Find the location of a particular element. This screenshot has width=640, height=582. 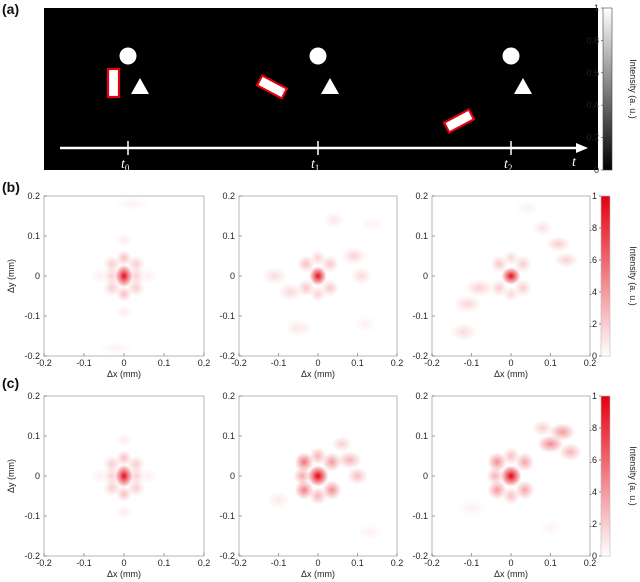

moving-rectangle-t0 is located at coordinates (113, 83).